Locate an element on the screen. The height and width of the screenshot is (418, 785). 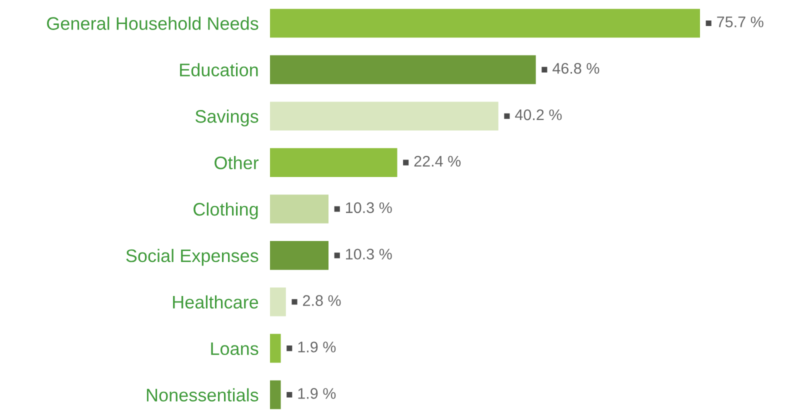
data-label: 40.2 % is located at coordinates (538, 114).